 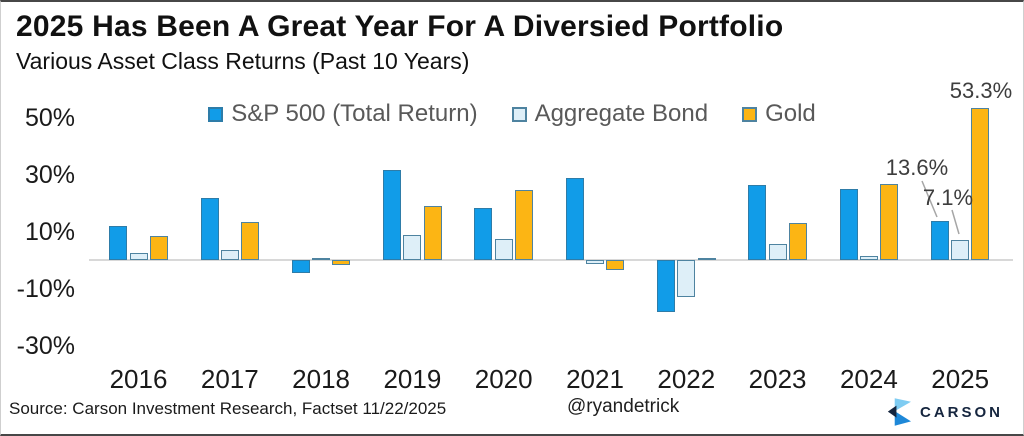 I want to click on x-tick-label: 2024, so click(x=868, y=379).